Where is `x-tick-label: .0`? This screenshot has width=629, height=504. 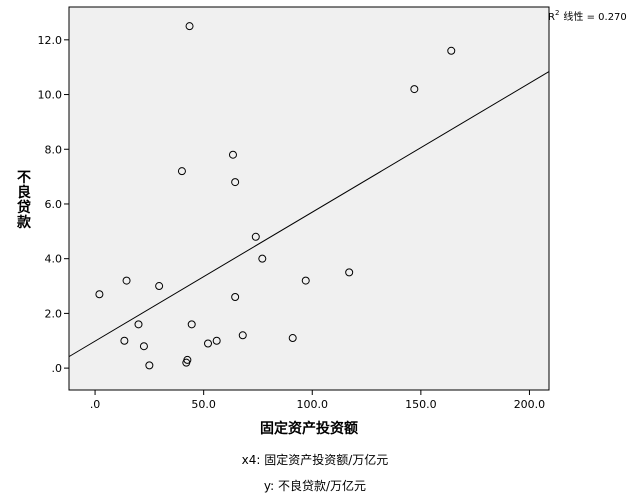 x-tick-label: .0 is located at coordinates (95, 404).